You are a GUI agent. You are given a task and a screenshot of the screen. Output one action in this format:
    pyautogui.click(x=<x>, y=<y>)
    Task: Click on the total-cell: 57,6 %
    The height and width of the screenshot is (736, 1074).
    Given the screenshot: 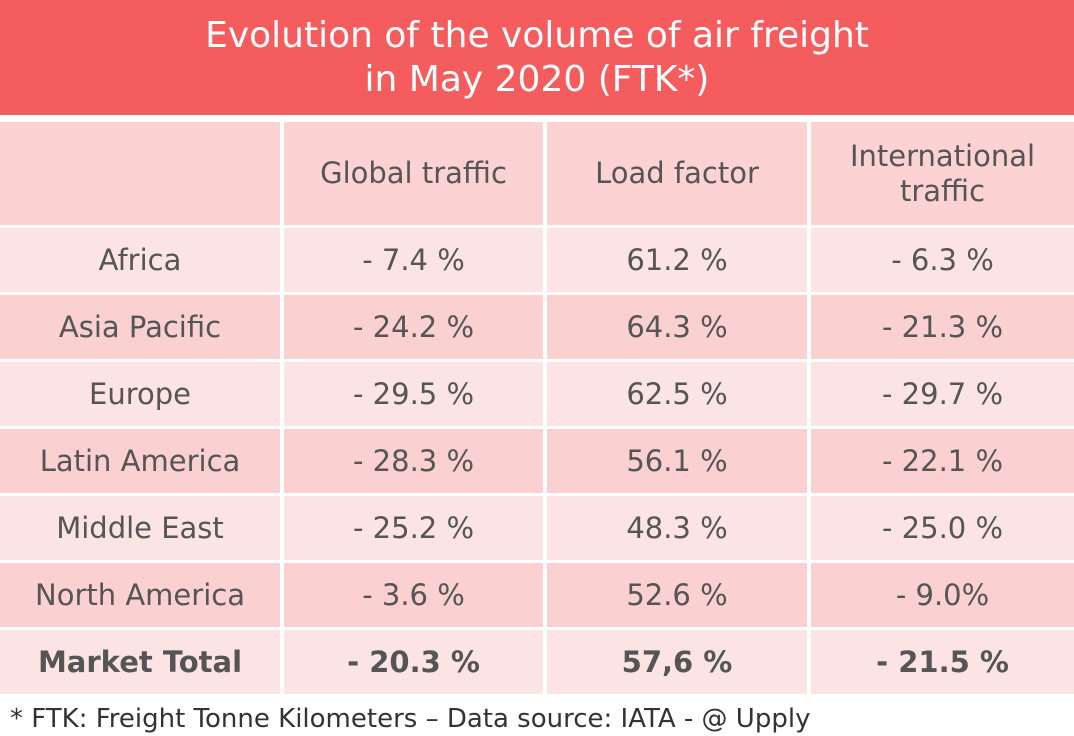 What is the action you would take?
    pyautogui.click(x=677, y=662)
    